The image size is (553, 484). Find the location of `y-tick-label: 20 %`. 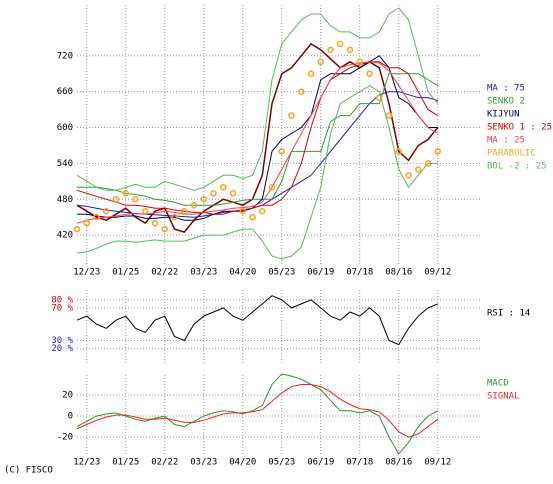

y-tick-label: 20 % is located at coordinates (62, 349).